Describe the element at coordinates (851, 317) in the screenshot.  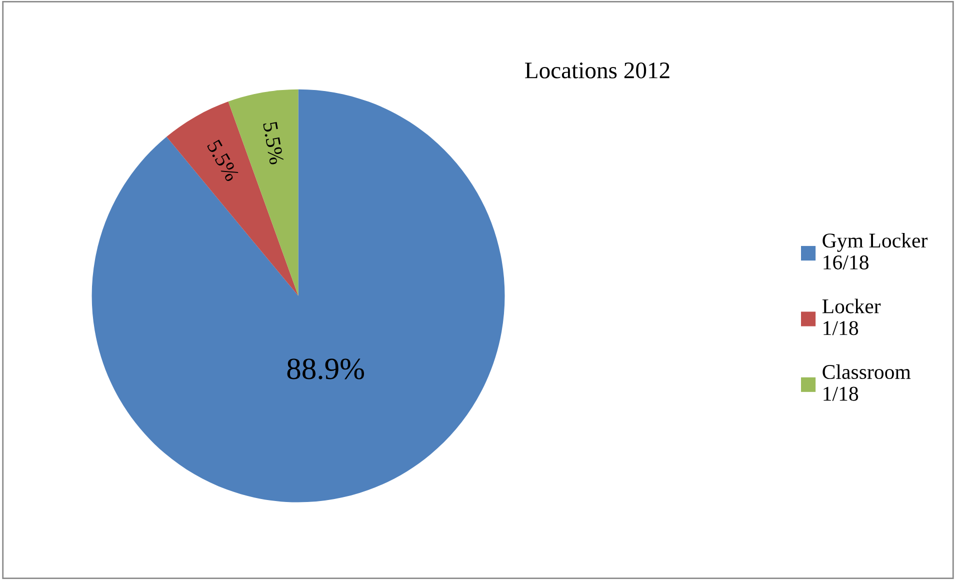
I see `legend-label: Locker 1/18` at that location.